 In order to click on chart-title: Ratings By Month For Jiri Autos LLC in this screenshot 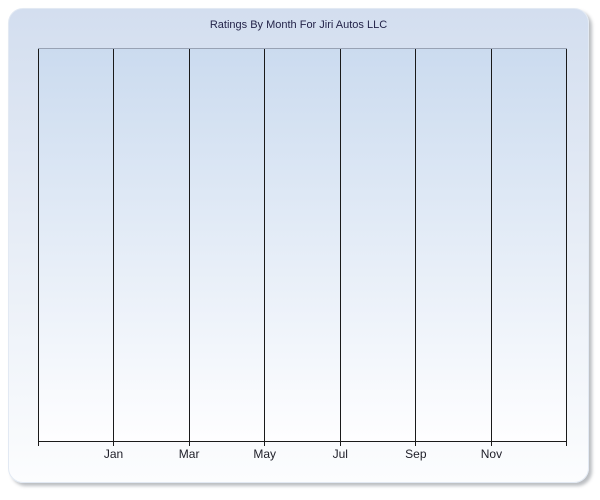, I will do `click(298, 25)`.